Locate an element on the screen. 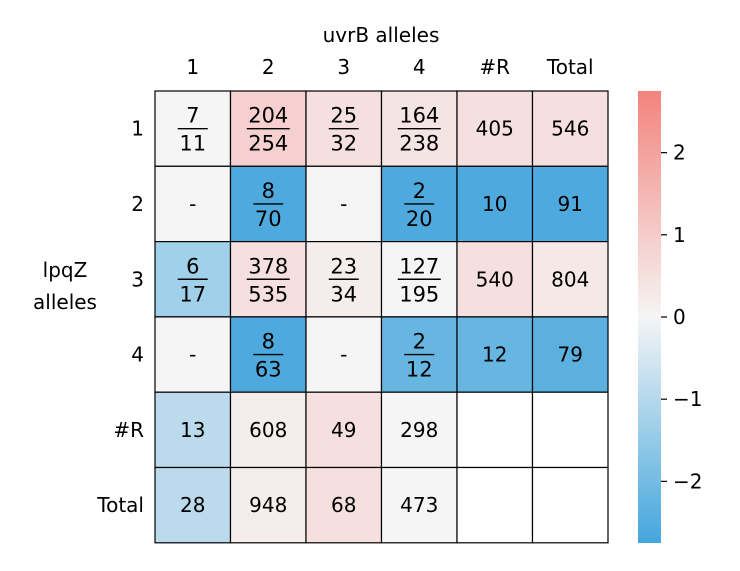  column-tick-label: #R is located at coordinates (494, 67).